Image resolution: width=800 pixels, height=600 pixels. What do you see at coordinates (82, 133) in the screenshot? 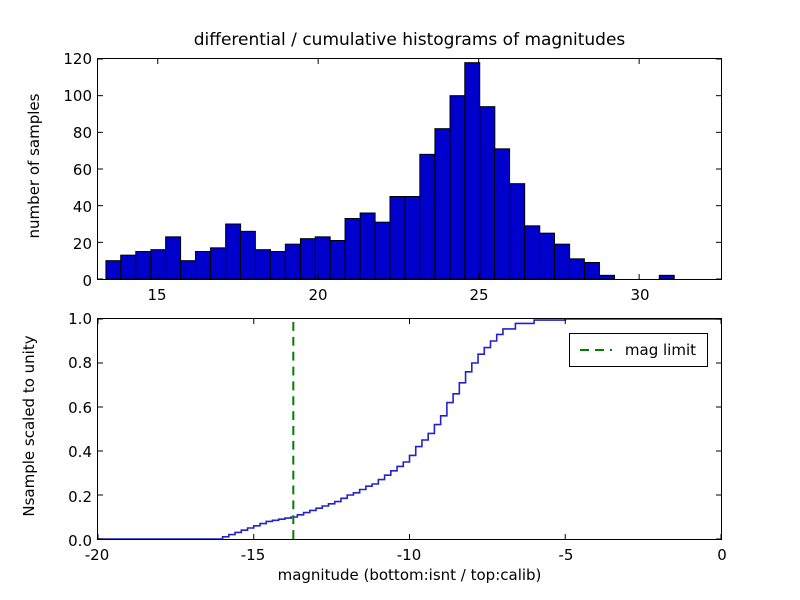
I see `top-ytick-80: 80` at bounding box center [82, 133].